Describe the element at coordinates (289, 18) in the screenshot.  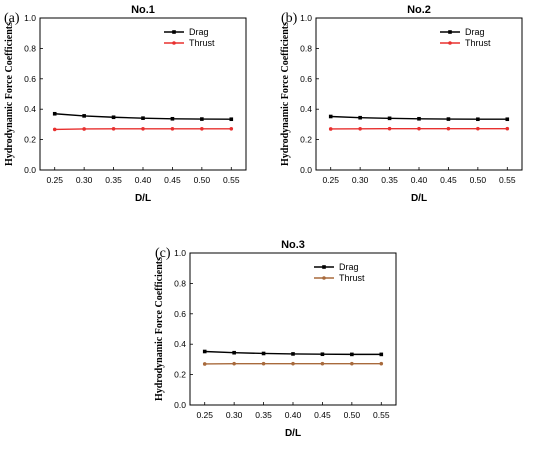
I see `panel-label: (b)` at that location.